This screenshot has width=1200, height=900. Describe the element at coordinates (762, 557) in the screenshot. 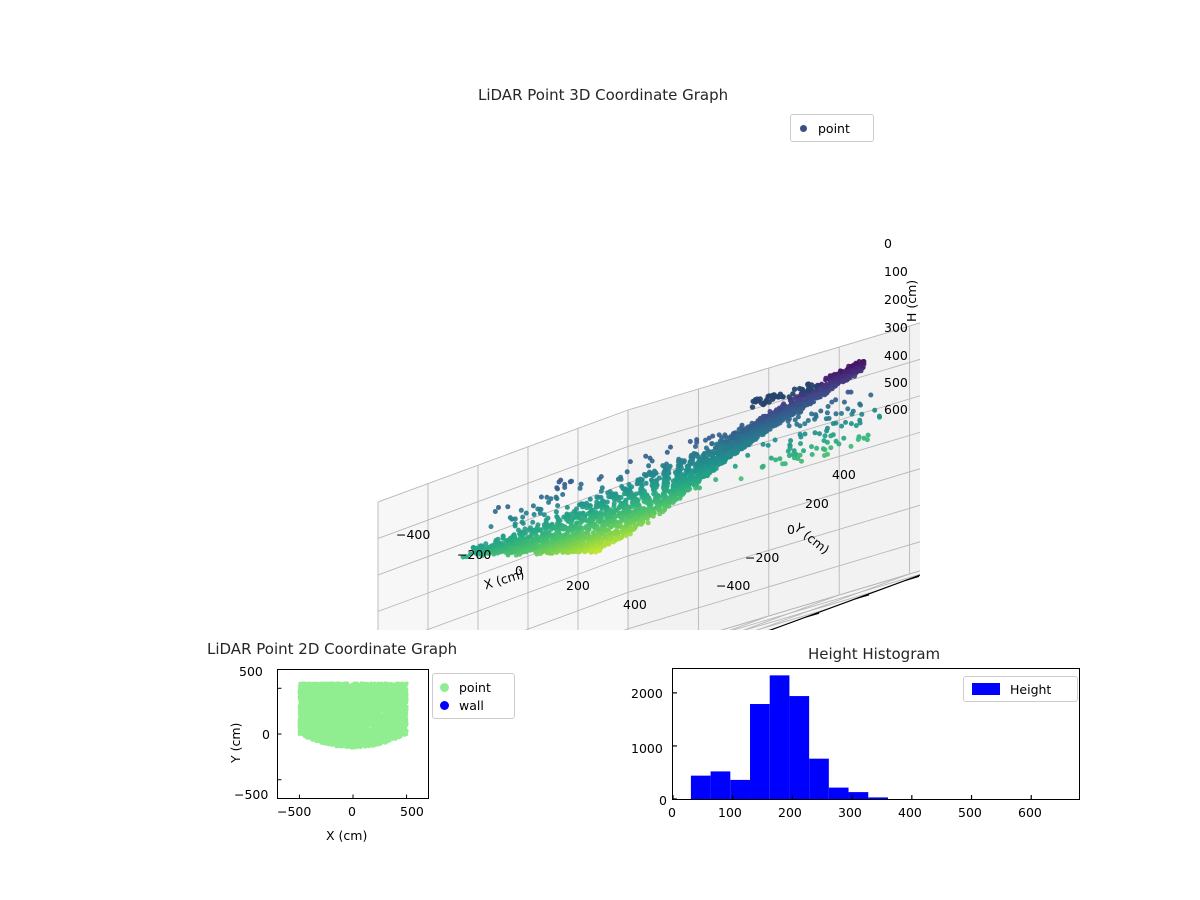

I see `plot3d-ytick-n200: −200` at that location.